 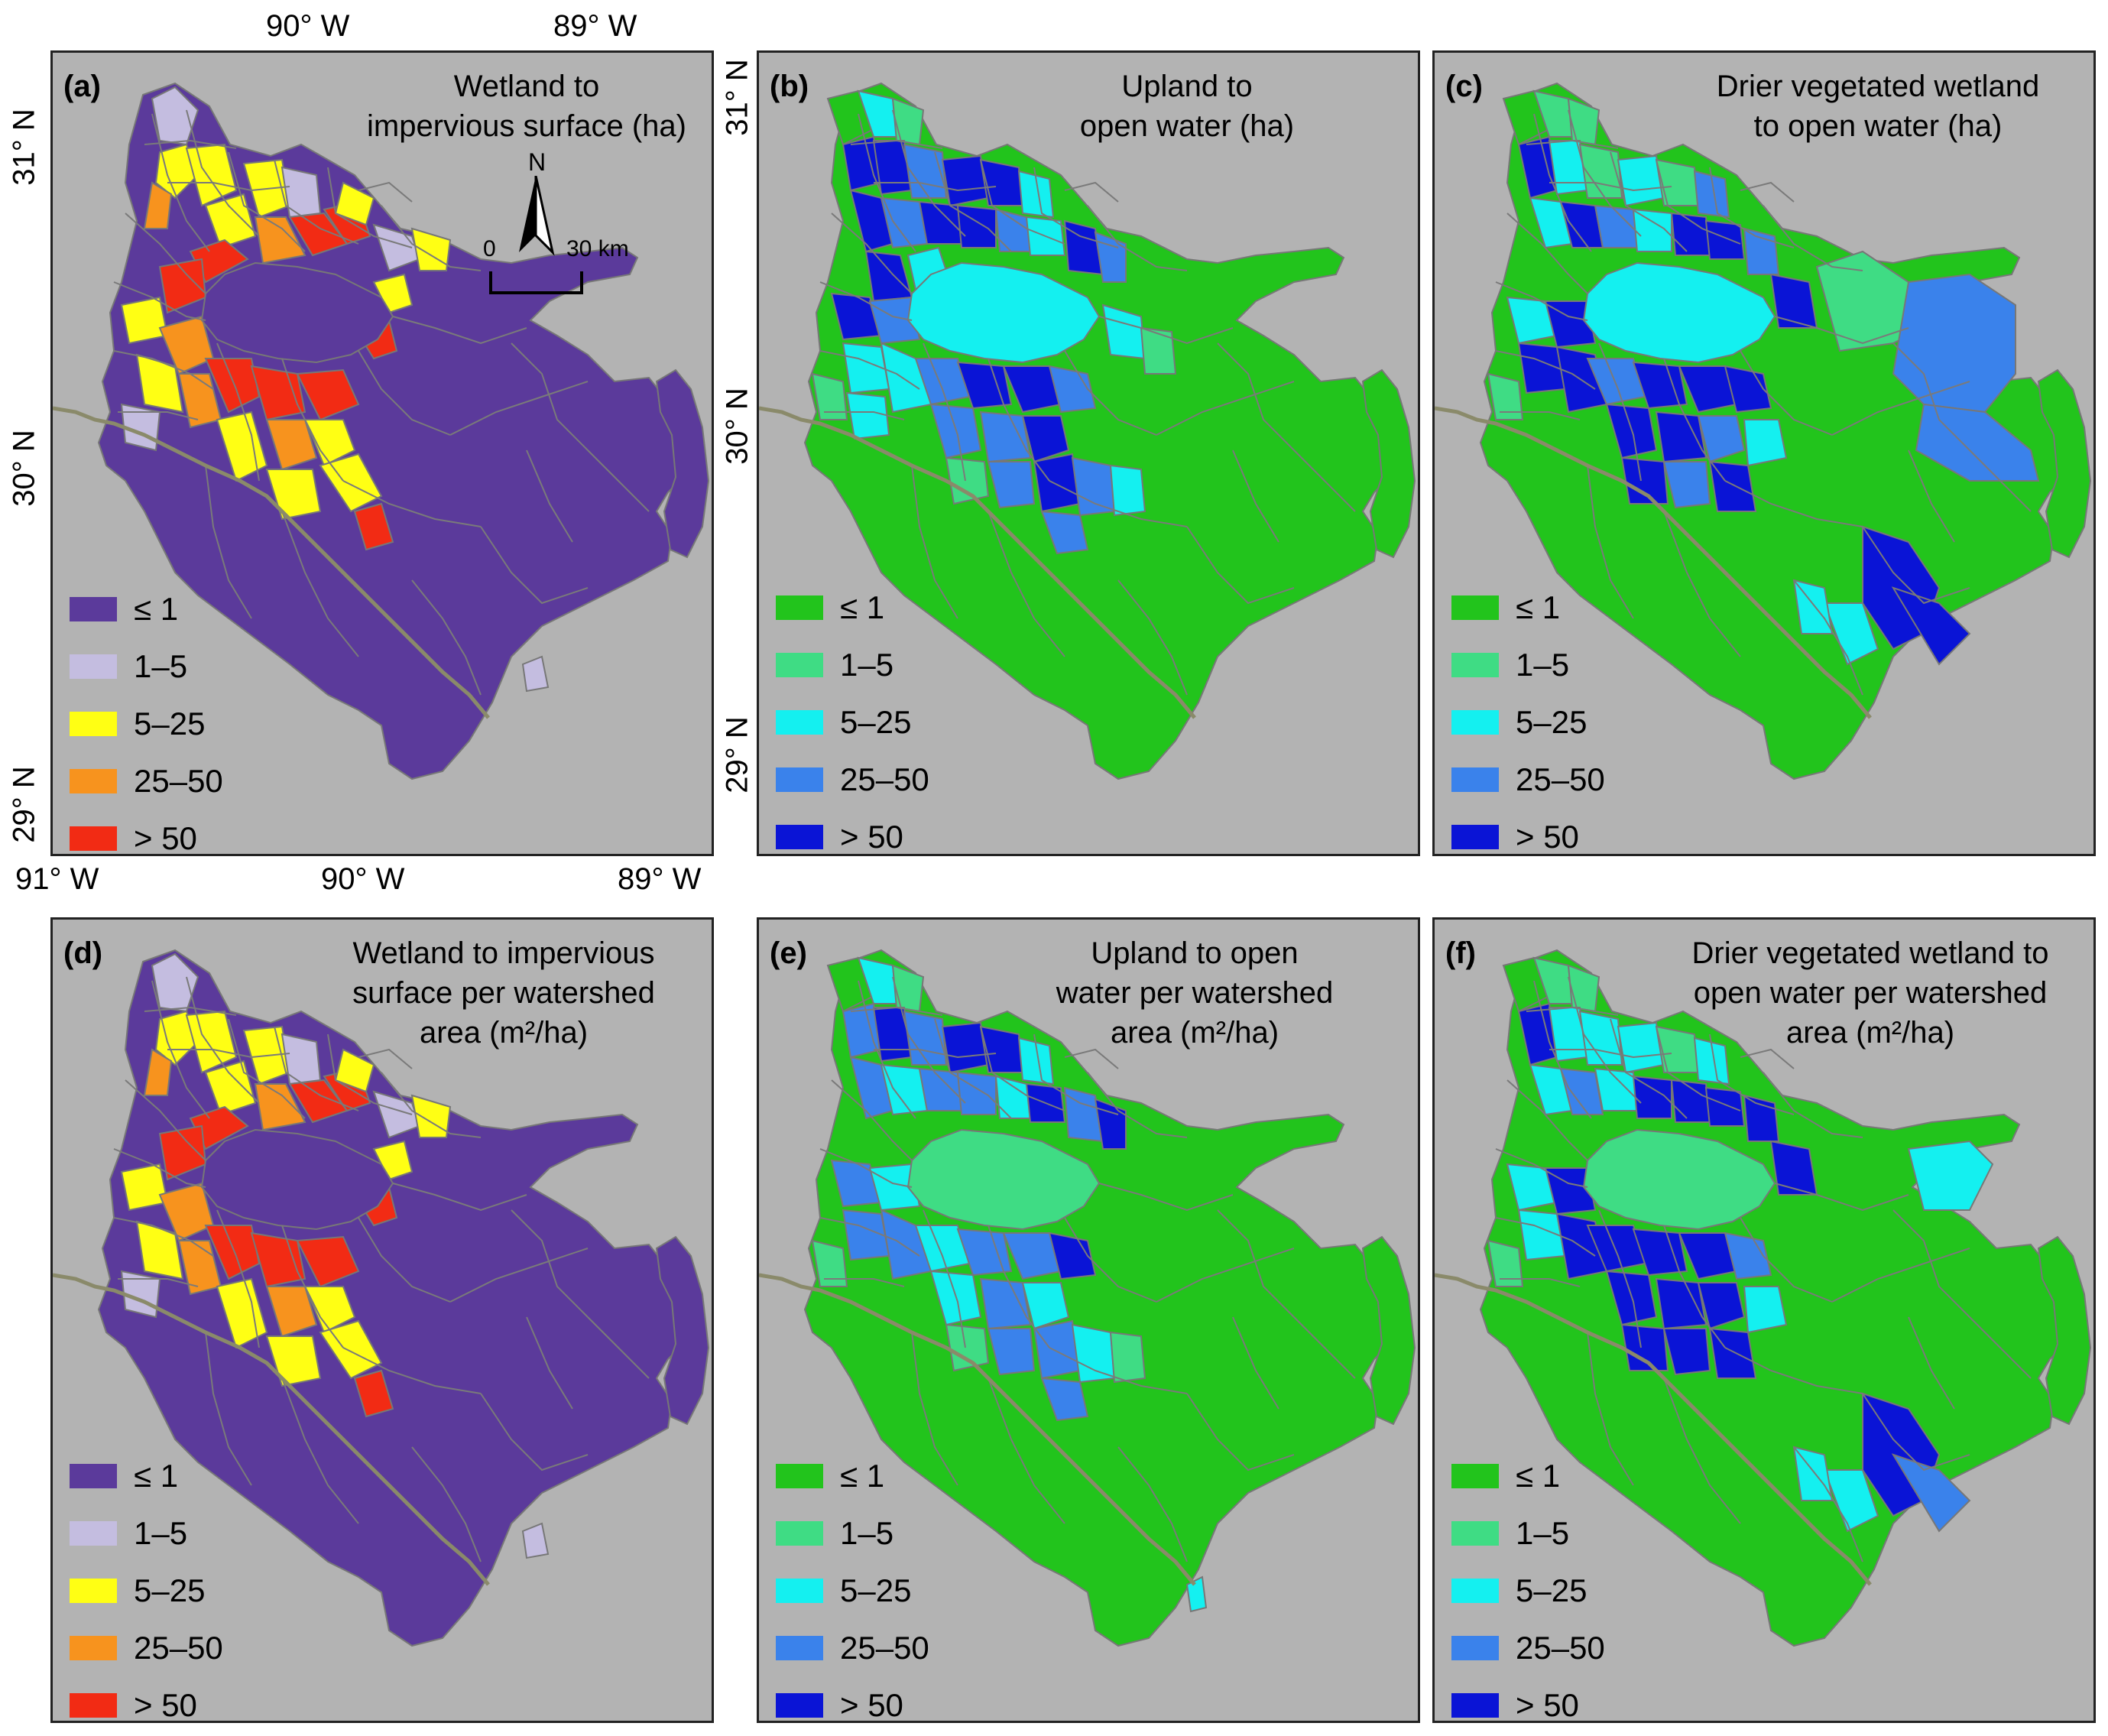 What do you see at coordinates (161, 1532) in the screenshot?
I see `legend-label: 1–5` at bounding box center [161, 1532].